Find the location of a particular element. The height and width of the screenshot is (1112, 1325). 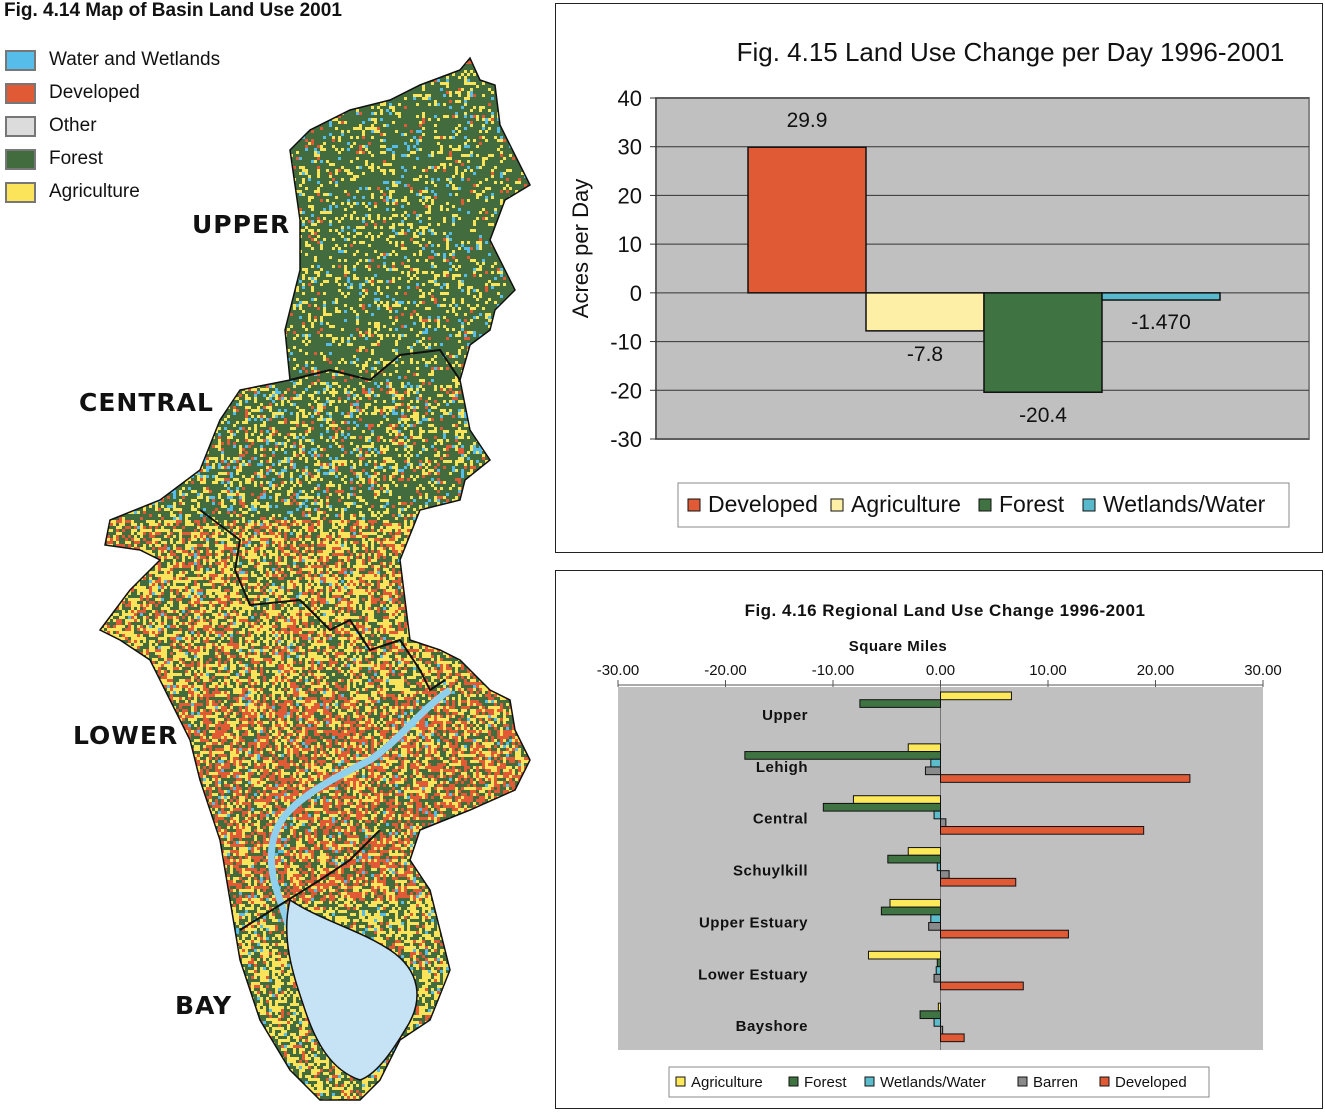

data-label: -1.470 is located at coordinates (1161, 322).